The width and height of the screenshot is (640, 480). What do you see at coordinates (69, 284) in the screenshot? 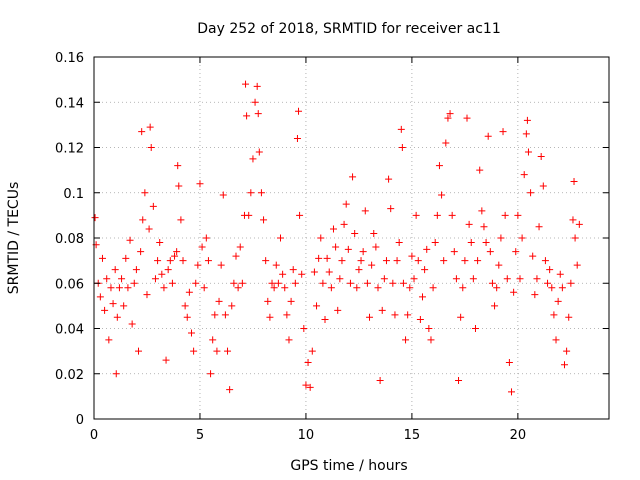
I see `y-tick-label: 0.06` at bounding box center [69, 284].